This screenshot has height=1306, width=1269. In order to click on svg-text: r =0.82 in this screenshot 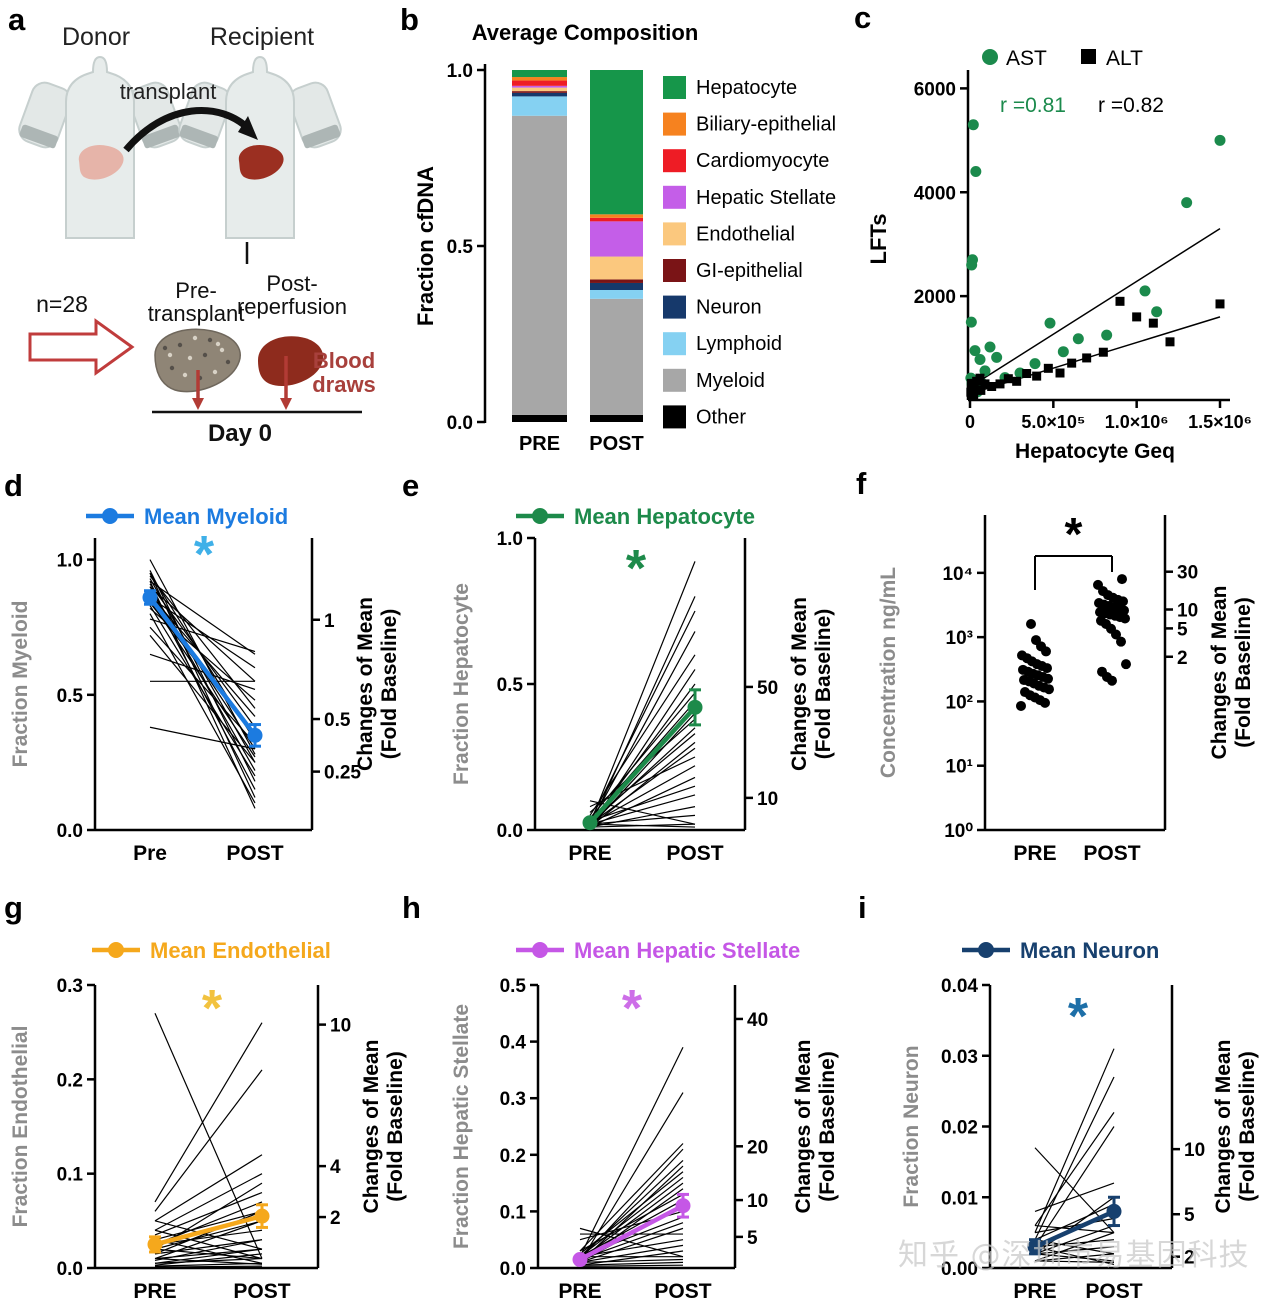, I will do `click(1131, 105)`.